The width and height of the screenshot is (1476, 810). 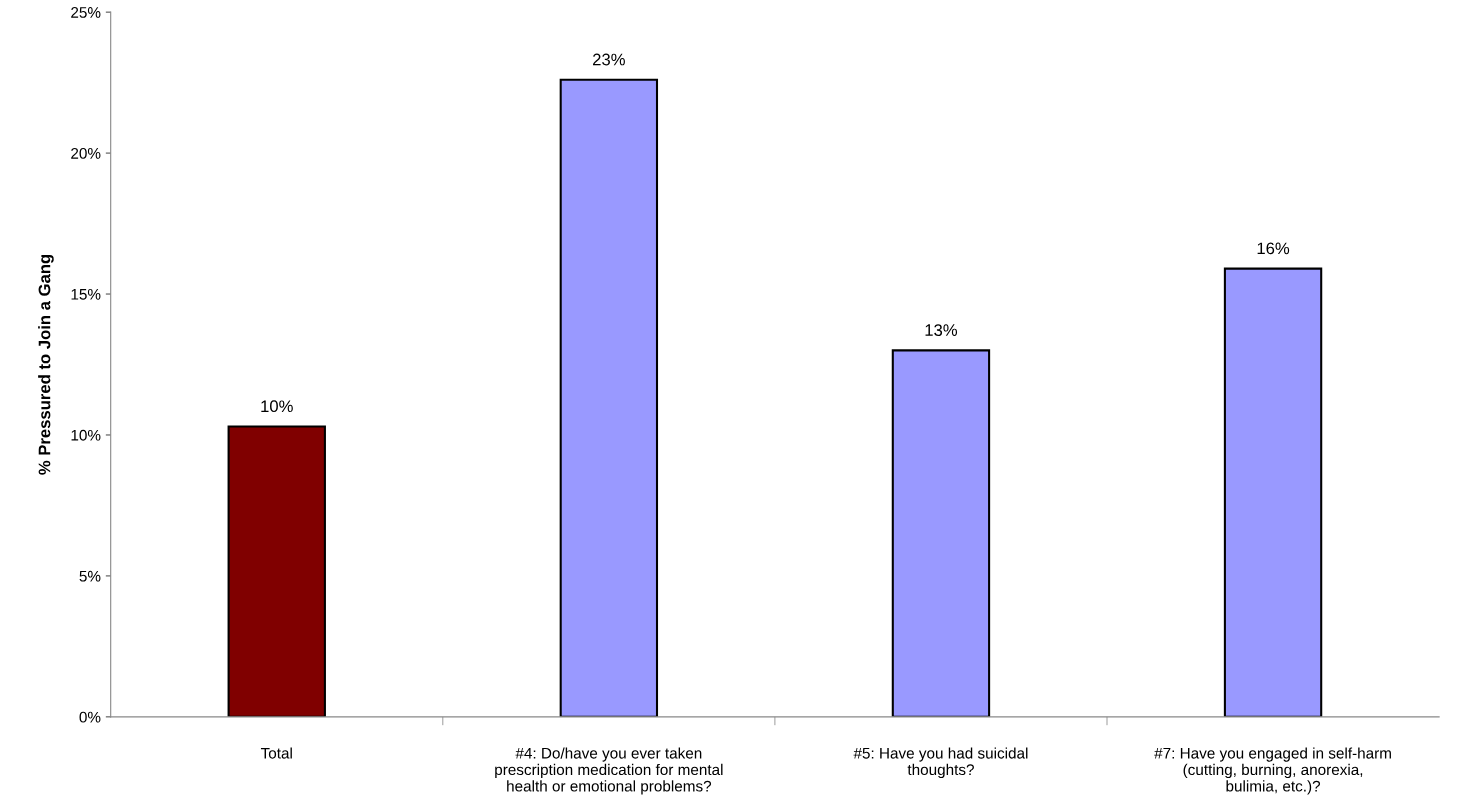 What do you see at coordinates (46, 364) in the screenshot?
I see `y-axis-title: % Pressured to Join a Gang` at bounding box center [46, 364].